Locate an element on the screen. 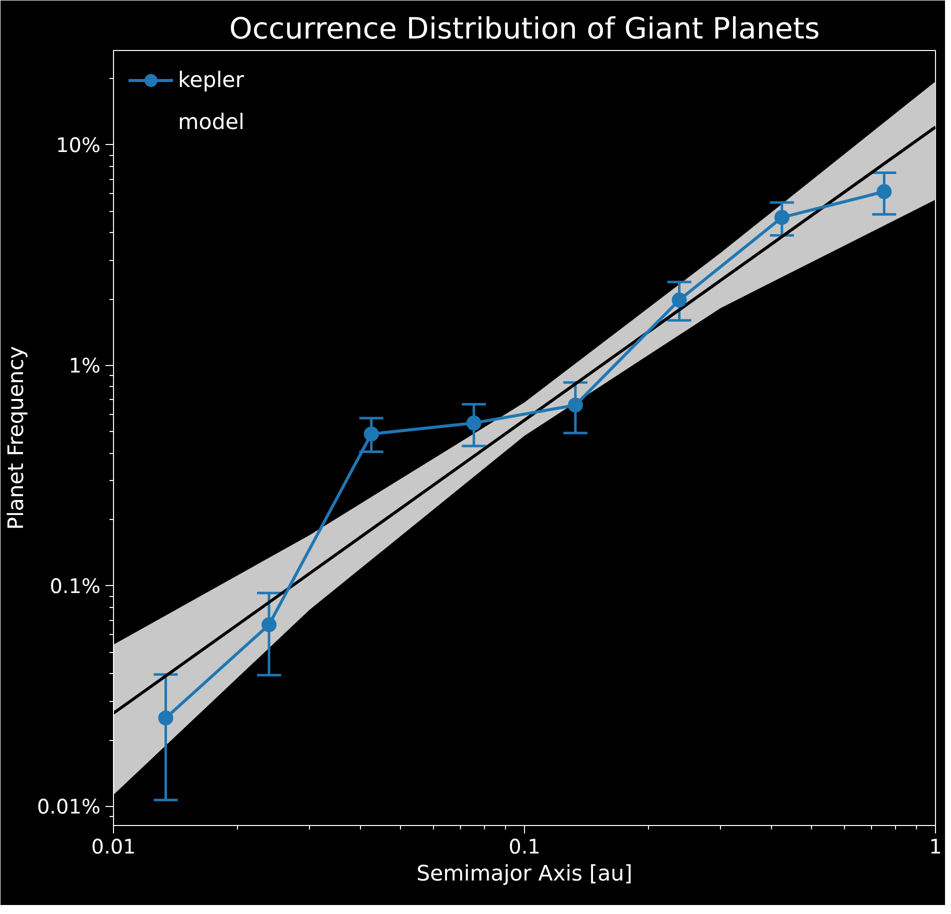 This screenshot has width=951, height=914. x-tick-label: 0.01 is located at coordinates (113, 846).